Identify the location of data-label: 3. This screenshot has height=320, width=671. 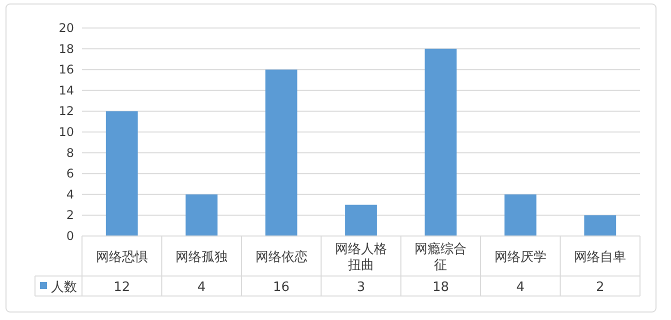
(361, 287).